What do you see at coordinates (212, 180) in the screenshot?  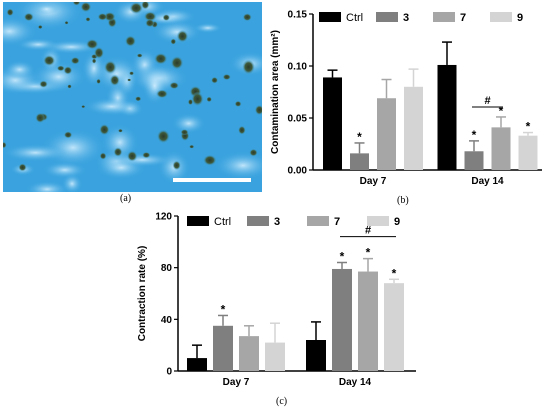 I see `scale-bar` at bounding box center [212, 180].